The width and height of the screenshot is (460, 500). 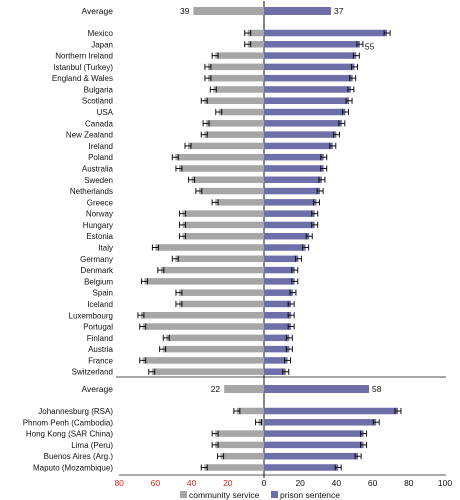 I want to click on row-label-bulgaria: Bulgaria, so click(x=99, y=89).